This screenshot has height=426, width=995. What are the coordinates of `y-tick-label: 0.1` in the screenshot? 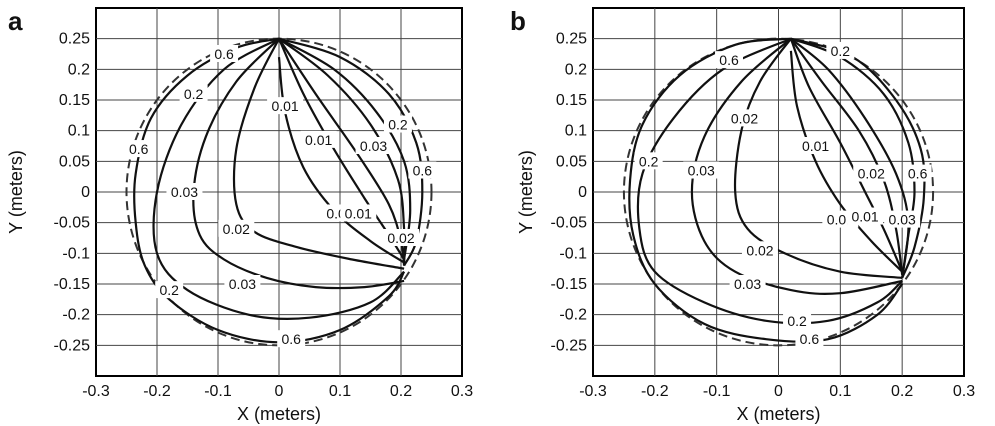 It's located at (576, 131).